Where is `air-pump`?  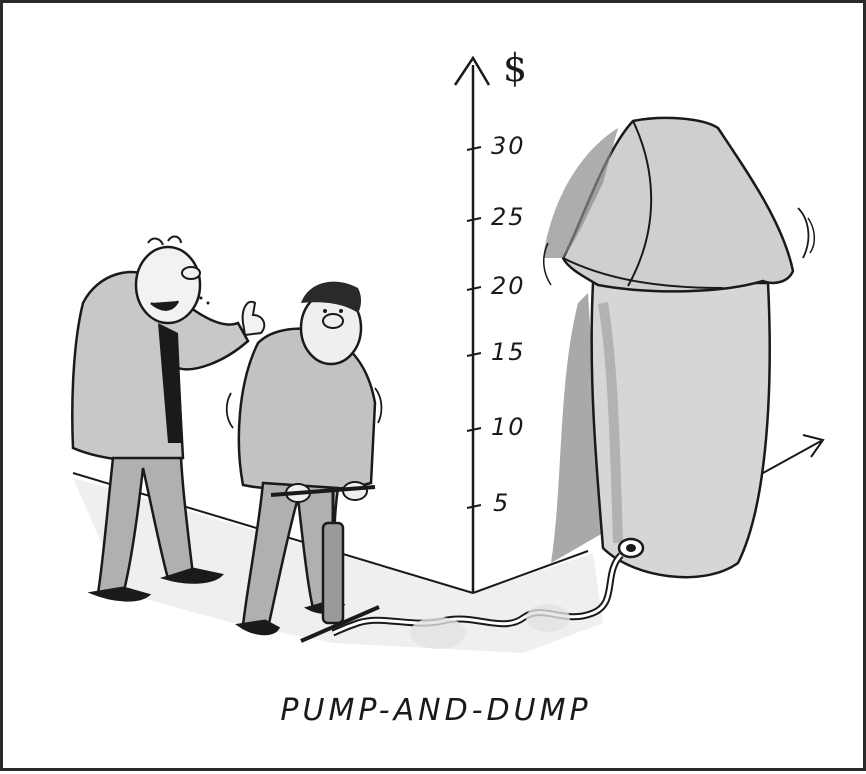 air-pump is located at coordinates (325, 564).